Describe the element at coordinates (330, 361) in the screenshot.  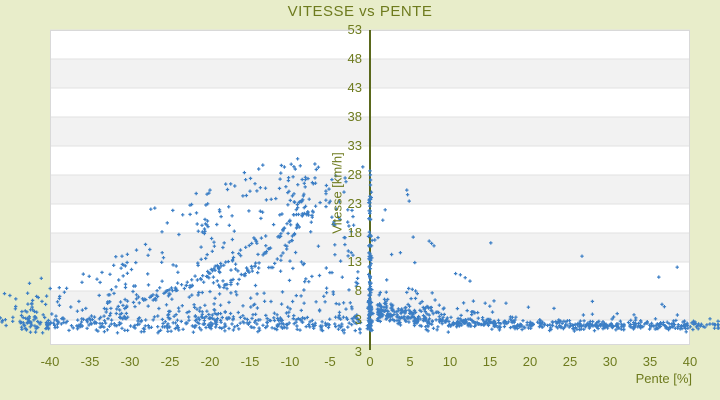
I see `x-tick-label: -5` at that location.